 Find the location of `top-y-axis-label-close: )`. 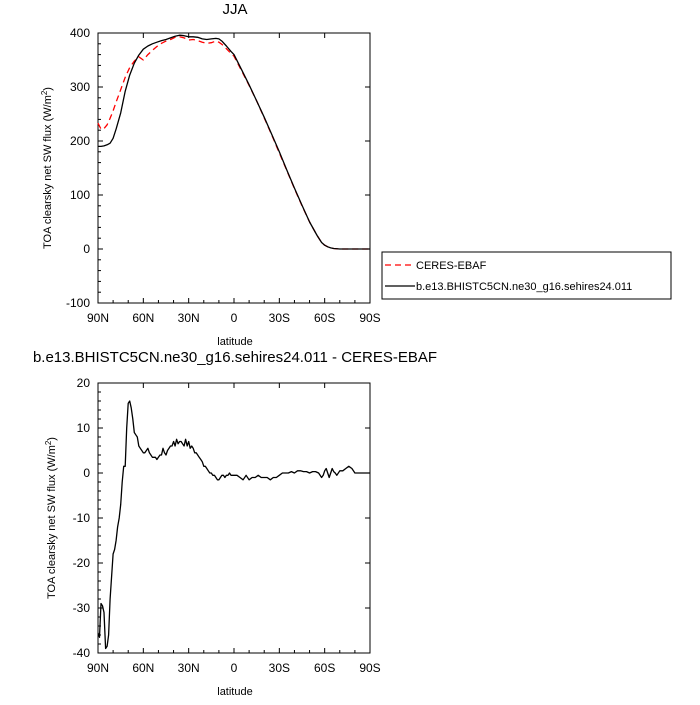

top-y-axis-label-close: ) is located at coordinates (48, 89).